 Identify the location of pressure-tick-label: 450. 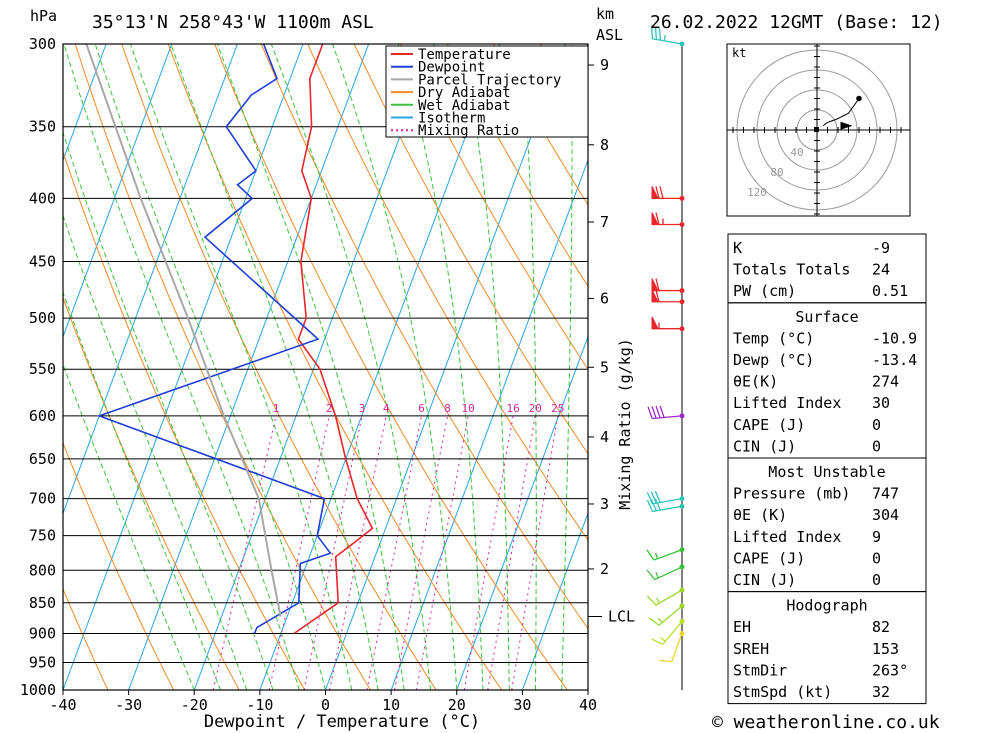
(42, 262).